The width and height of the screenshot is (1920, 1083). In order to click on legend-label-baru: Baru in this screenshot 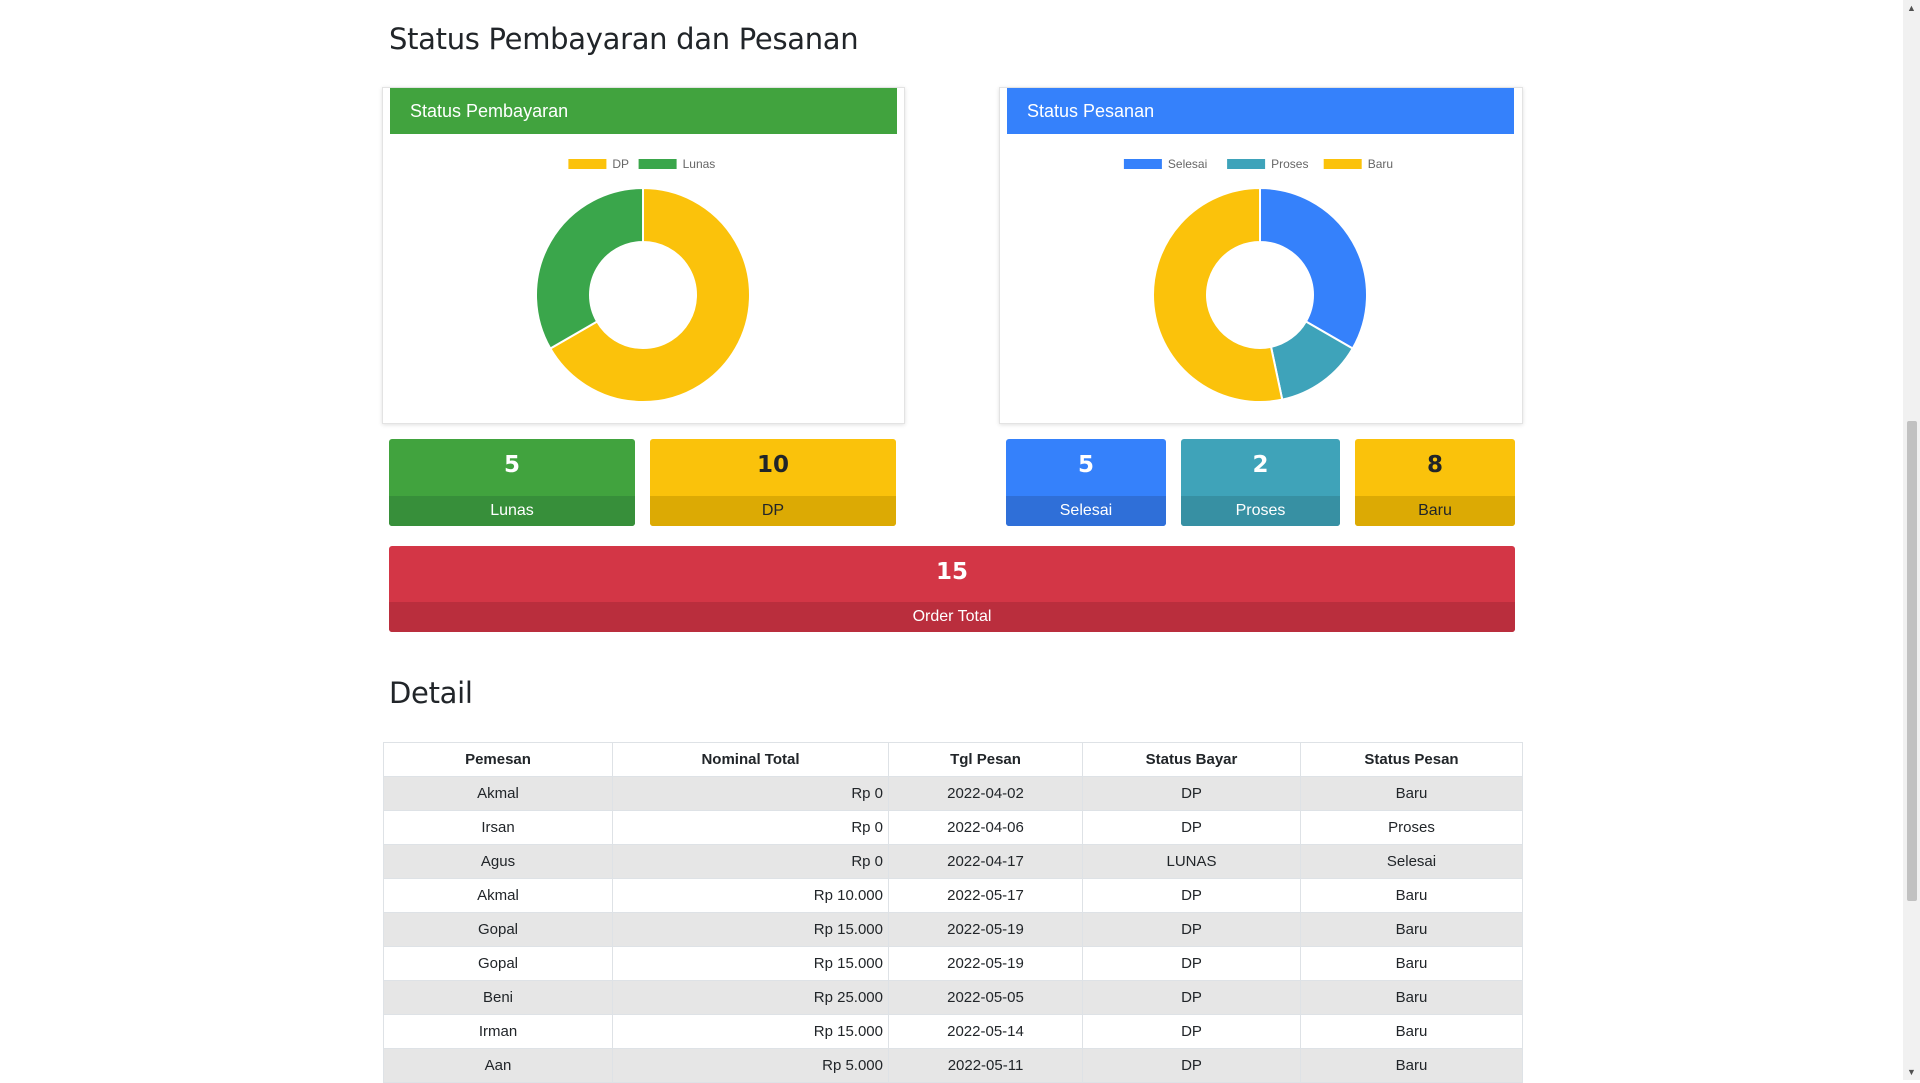, I will do `click(1380, 164)`.